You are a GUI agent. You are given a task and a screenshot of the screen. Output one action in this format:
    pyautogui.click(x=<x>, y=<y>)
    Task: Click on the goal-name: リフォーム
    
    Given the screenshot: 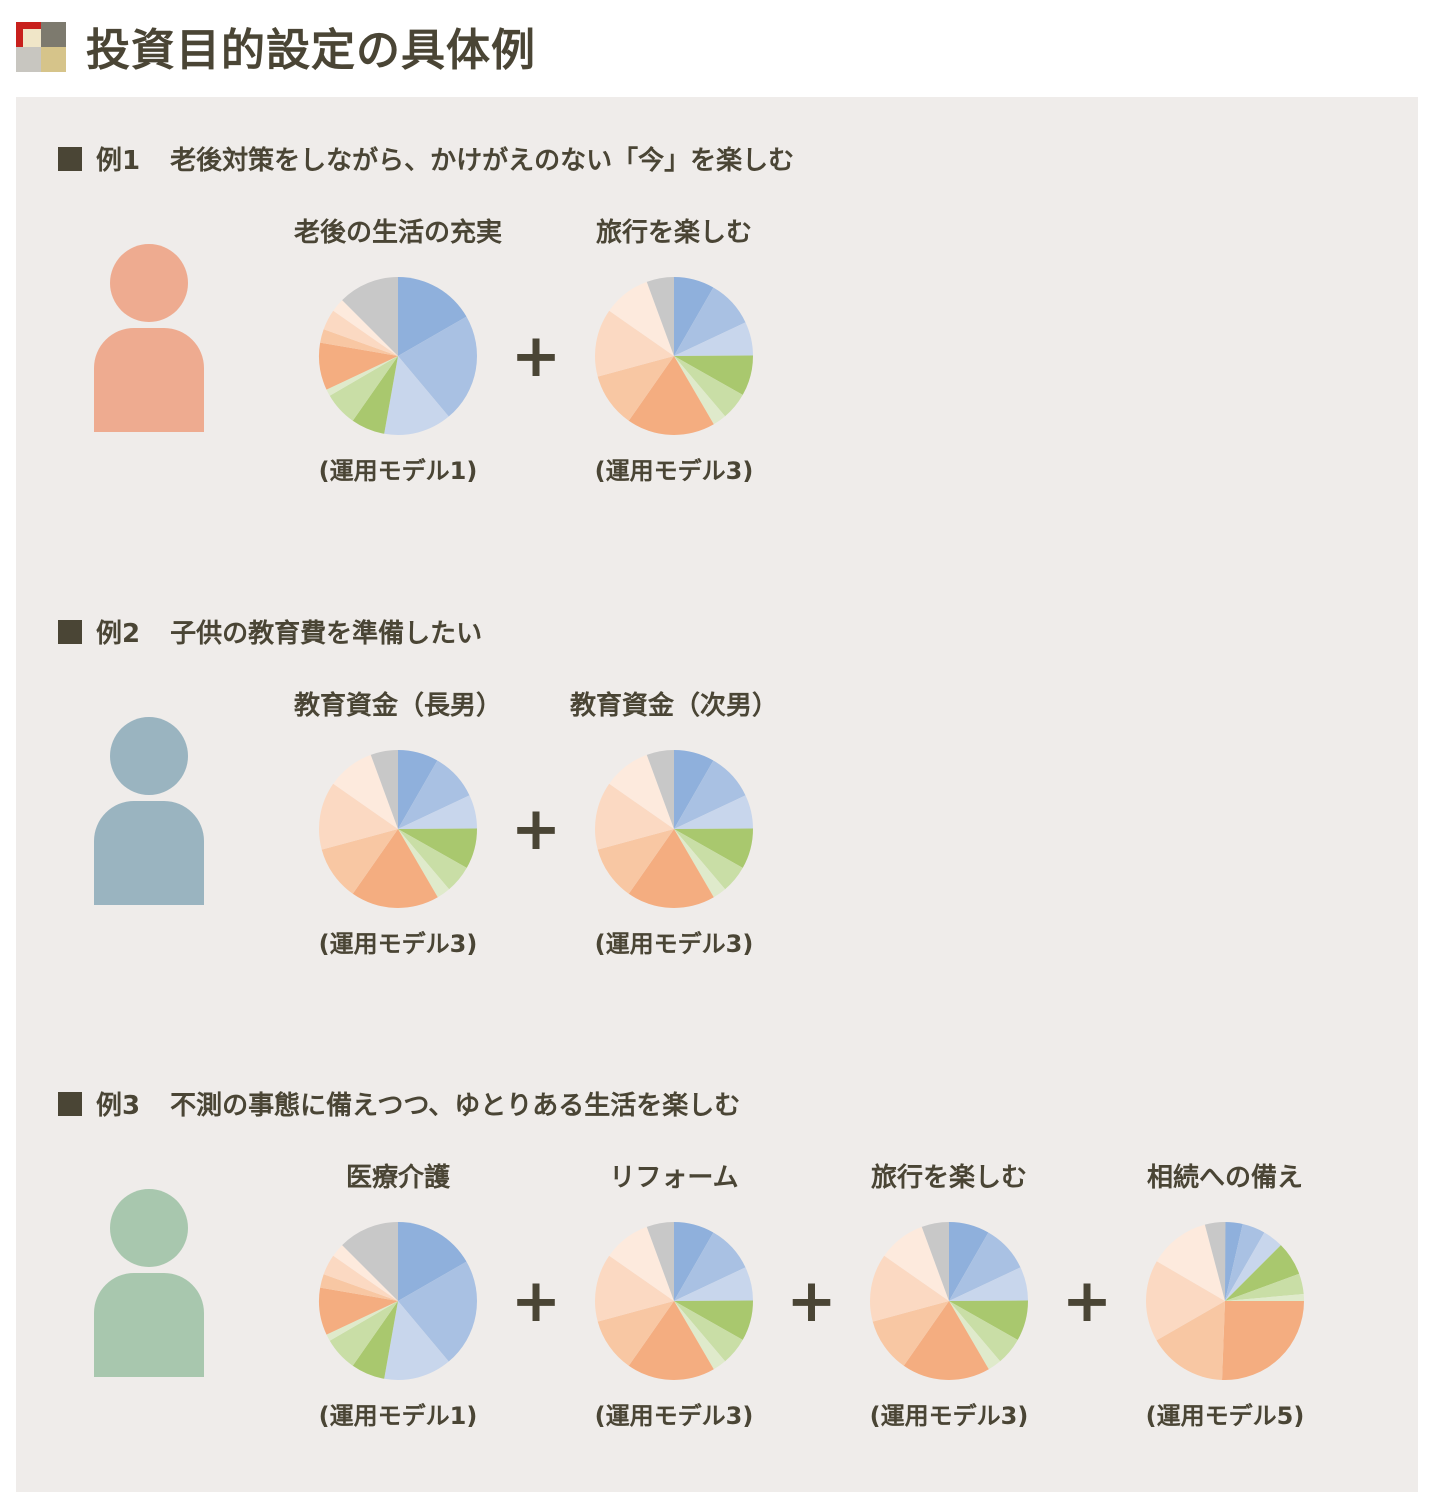 What is the action you would take?
    pyautogui.click(x=674, y=1178)
    